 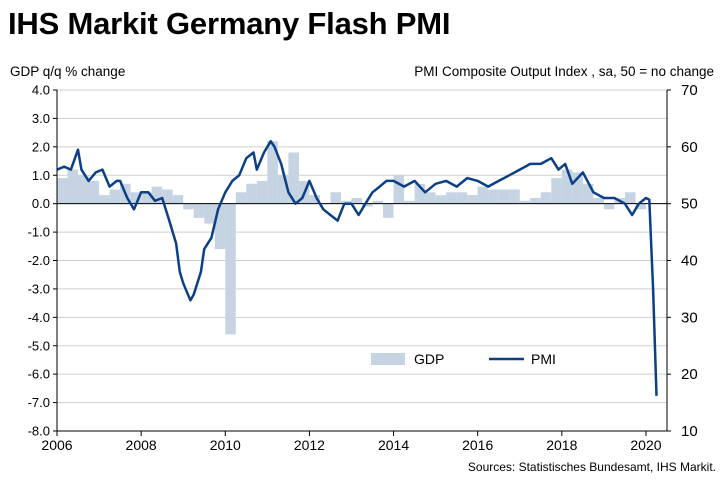 I want to click on left-tick-label: -7.0, so click(x=39, y=402).